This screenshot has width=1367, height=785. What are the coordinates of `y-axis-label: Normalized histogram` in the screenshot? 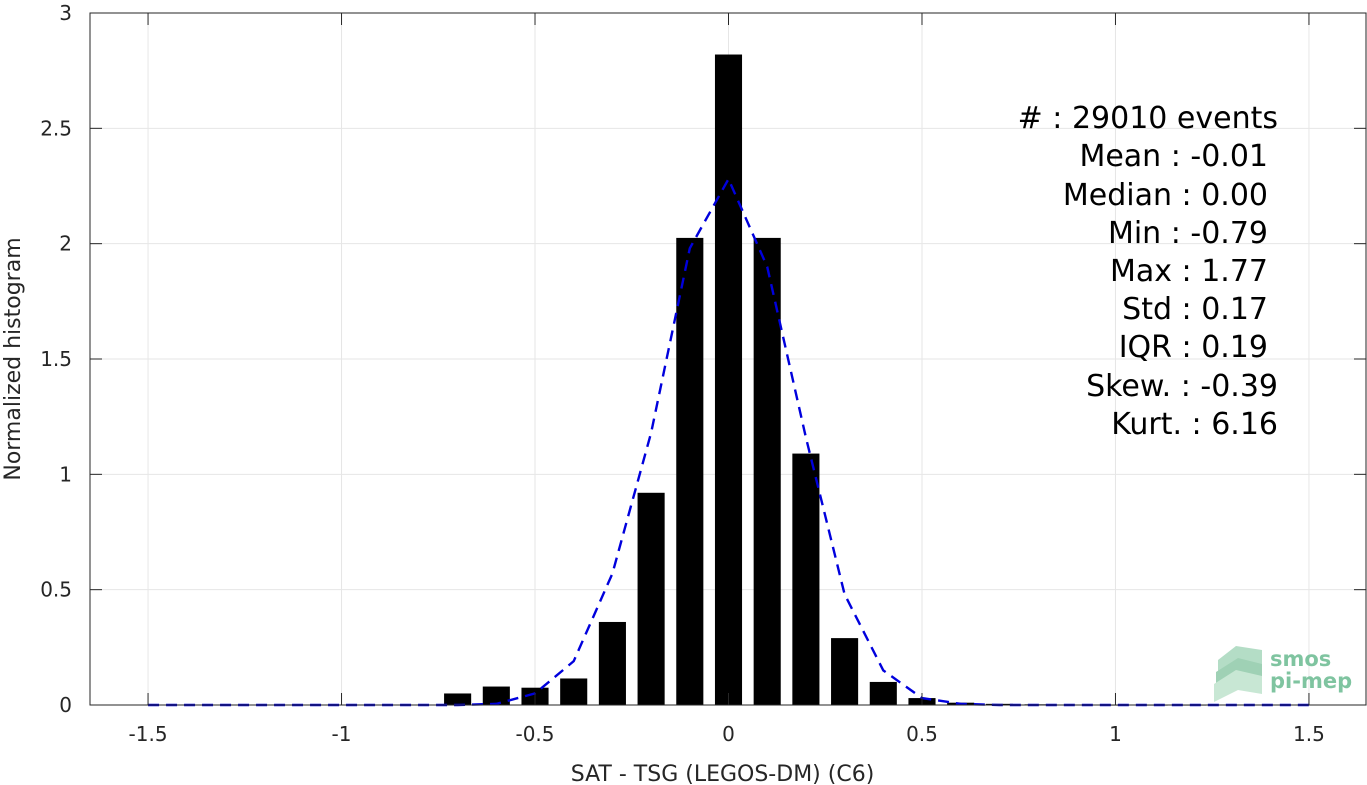 It's located at (13, 358).